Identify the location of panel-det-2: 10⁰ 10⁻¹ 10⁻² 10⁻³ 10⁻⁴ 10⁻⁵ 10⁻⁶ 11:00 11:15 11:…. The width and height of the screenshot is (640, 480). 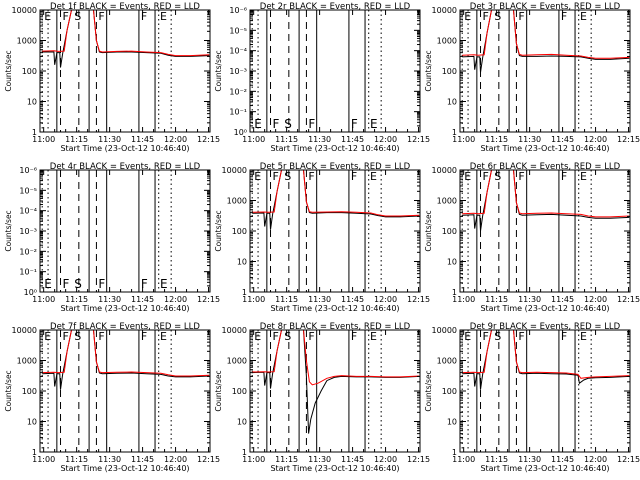
(322, 77).